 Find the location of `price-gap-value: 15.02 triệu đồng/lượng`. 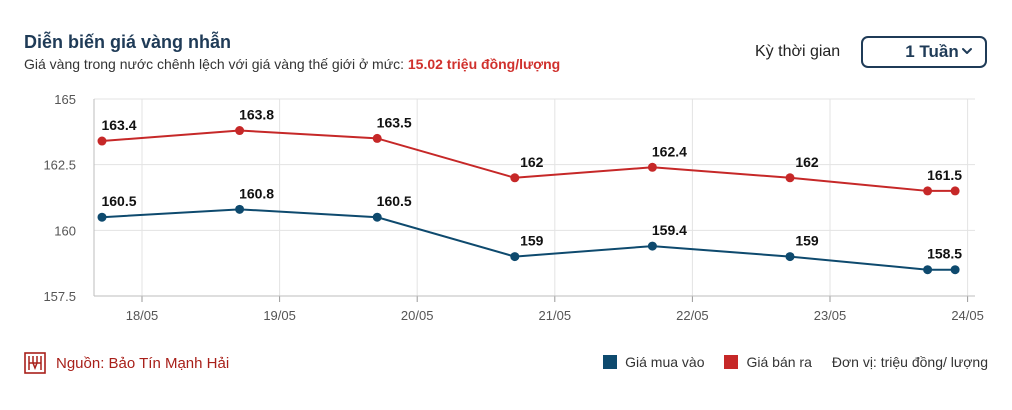

price-gap-value: 15.02 triệu đồng/lượng is located at coordinates (484, 64).